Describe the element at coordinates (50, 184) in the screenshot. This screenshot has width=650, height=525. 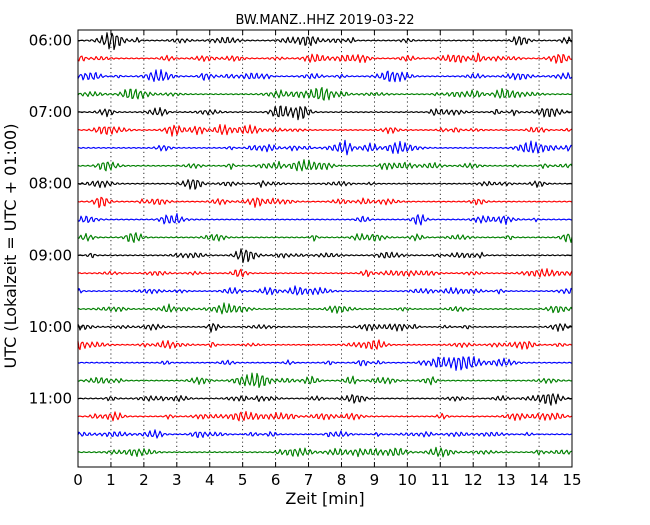
I see `y-hour-label: 08:00` at that location.